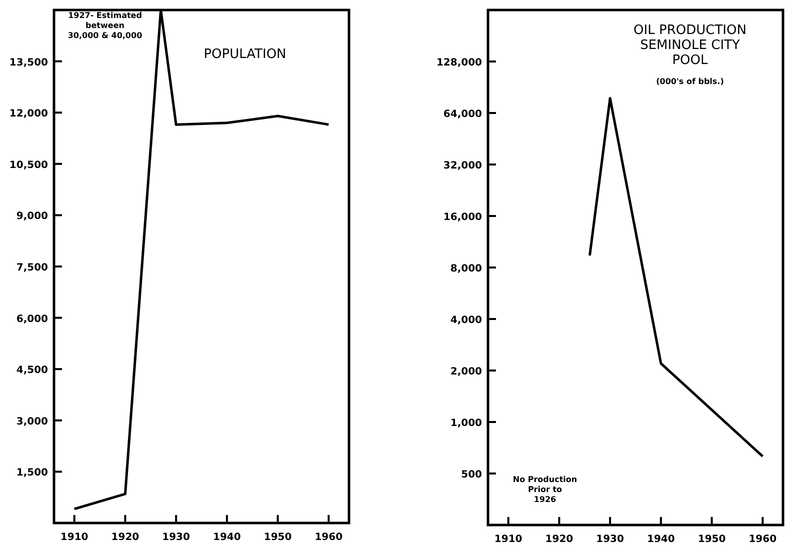 The height and width of the screenshot is (546, 792). Describe the element at coordinates (32, 370) in the screenshot. I see `y-tick-label: 4,500` at that location.